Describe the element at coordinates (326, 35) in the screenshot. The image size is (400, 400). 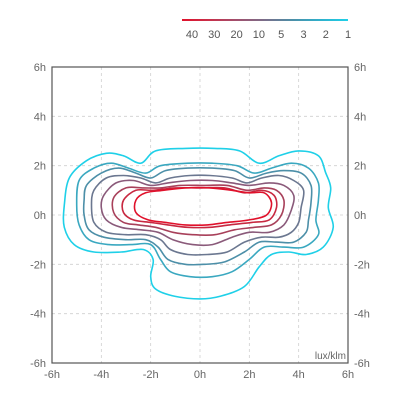
I see `legend-label: 2` at that location.